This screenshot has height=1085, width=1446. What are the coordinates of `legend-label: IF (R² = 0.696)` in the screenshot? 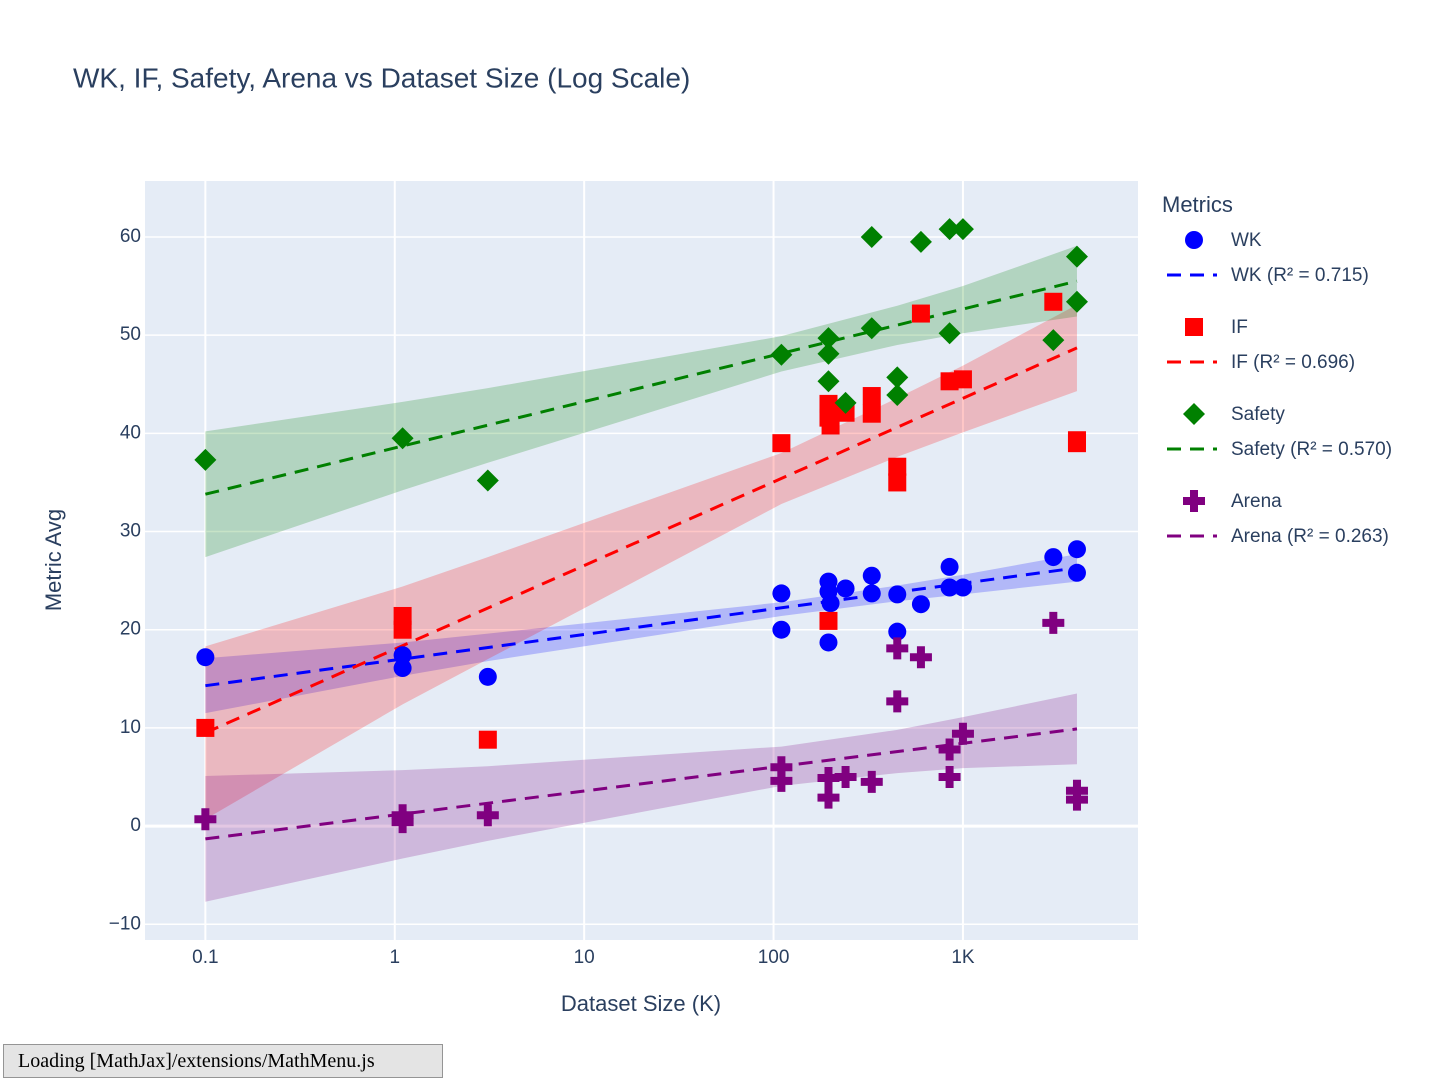 It's located at (1293, 362).